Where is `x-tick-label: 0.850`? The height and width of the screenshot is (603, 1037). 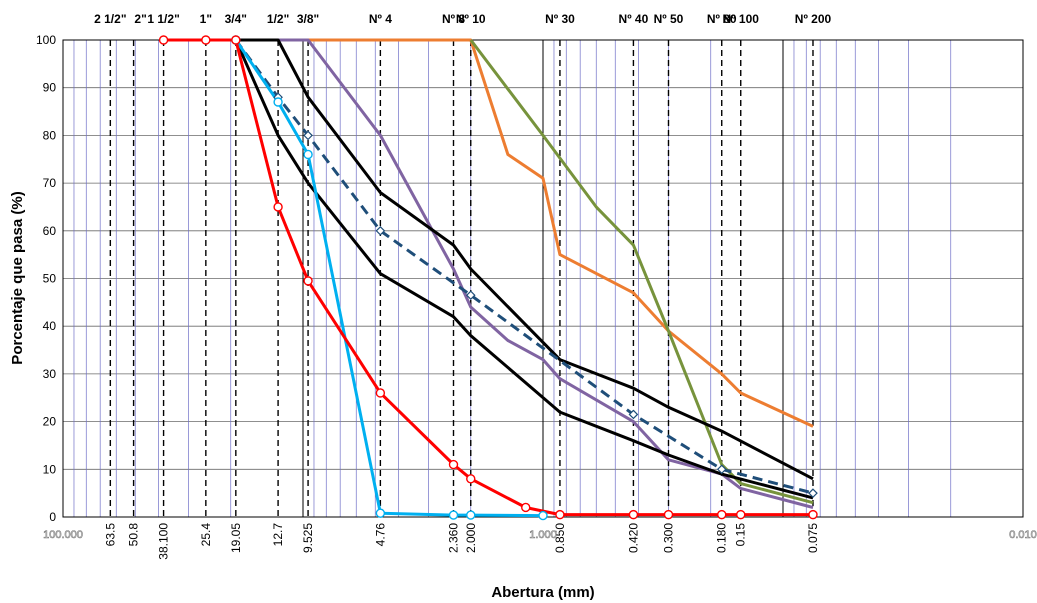
x-tick-label: 0.850 is located at coordinates (560, 538).